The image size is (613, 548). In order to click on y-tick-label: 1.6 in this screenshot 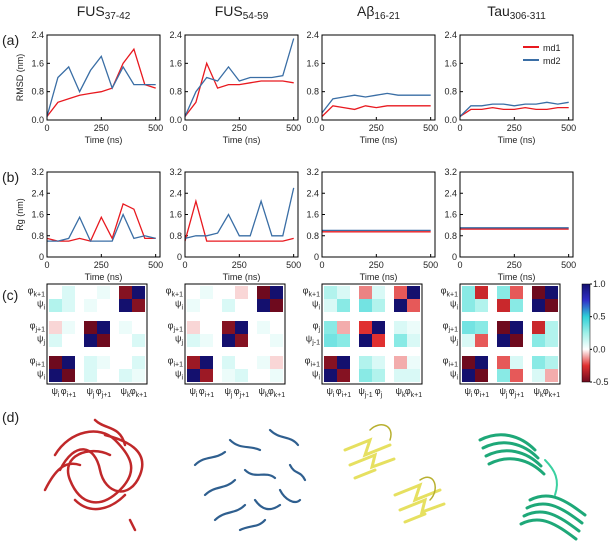, I will do `click(312, 215)`.